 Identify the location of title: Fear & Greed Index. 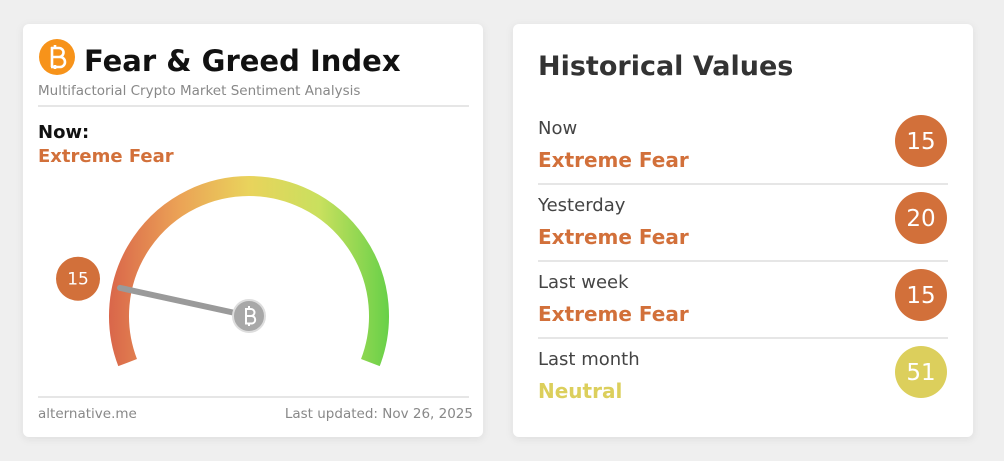
(242, 61).